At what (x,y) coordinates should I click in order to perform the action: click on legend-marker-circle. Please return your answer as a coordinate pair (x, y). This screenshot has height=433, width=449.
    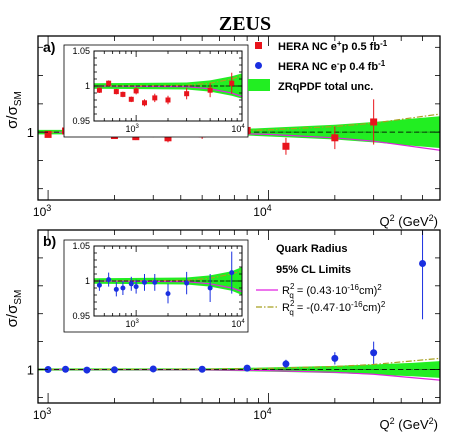
    Looking at the image, I should click on (258, 65).